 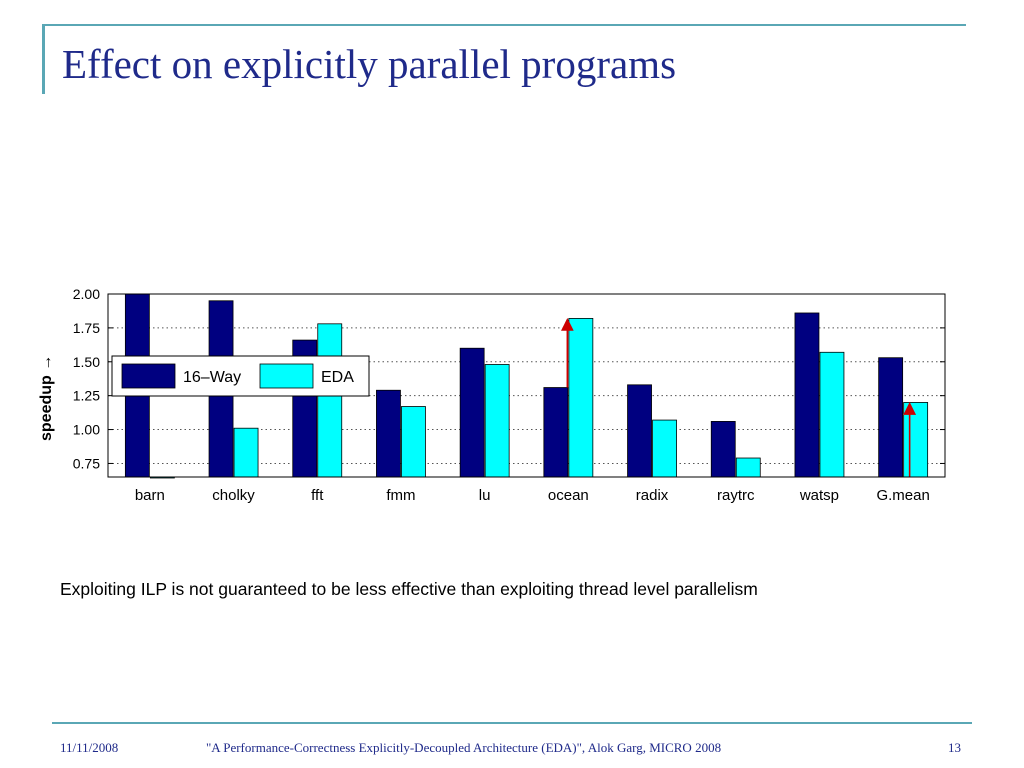 What do you see at coordinates (652, 495) in the screenshot?
I see `x-tick-label: radix` at bounding box center [652, 495].